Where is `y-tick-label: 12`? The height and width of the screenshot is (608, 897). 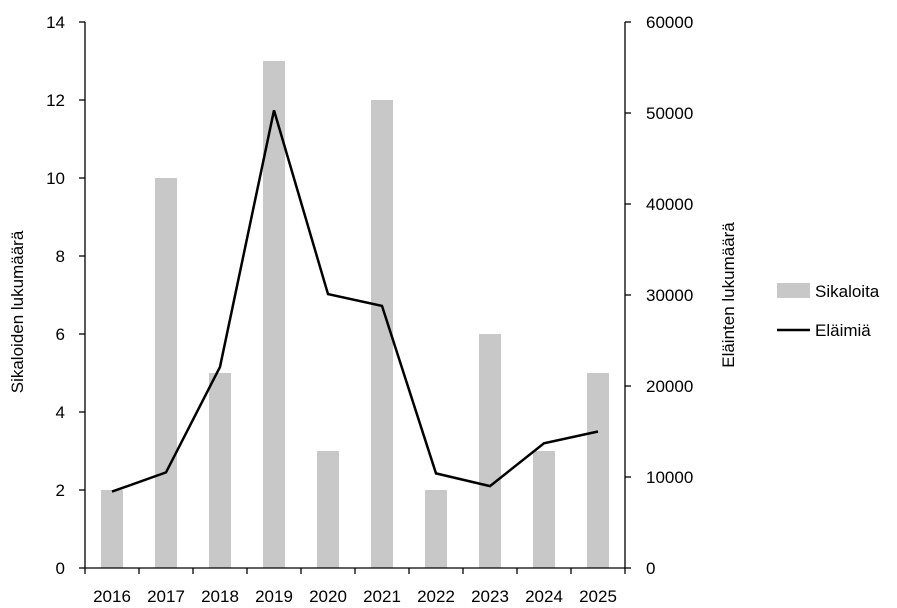
y-tick-label: 12 is located at coordinates (55, 100).